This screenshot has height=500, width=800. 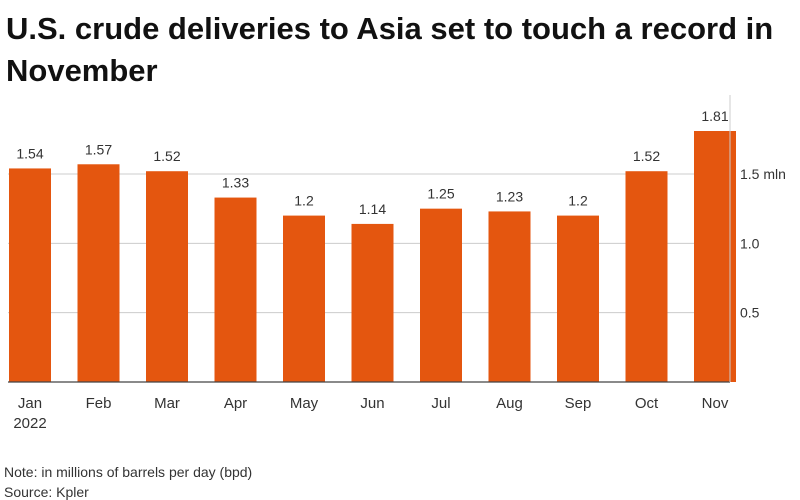 I want to click on x-tick-label-jan: Jan, so click(x=30, y=403).